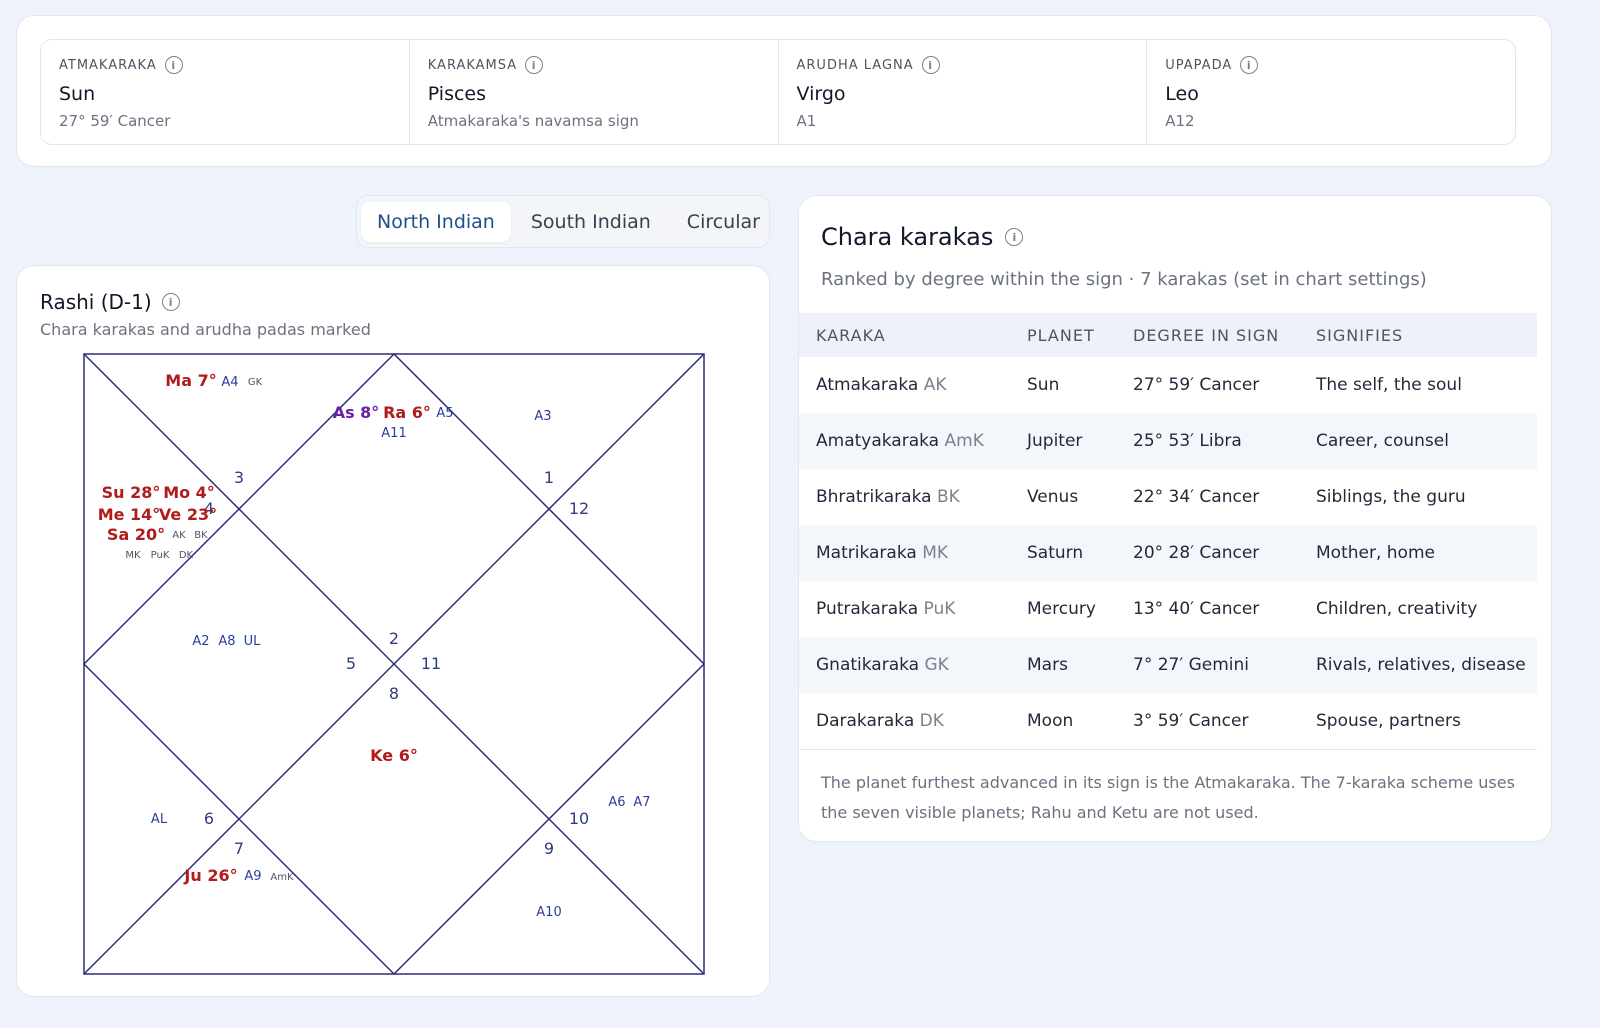  Describe the element at coordinates (1418, 665) in the screenshot. I see `signifies-cell: Rivals, relatives, disease` at that location.